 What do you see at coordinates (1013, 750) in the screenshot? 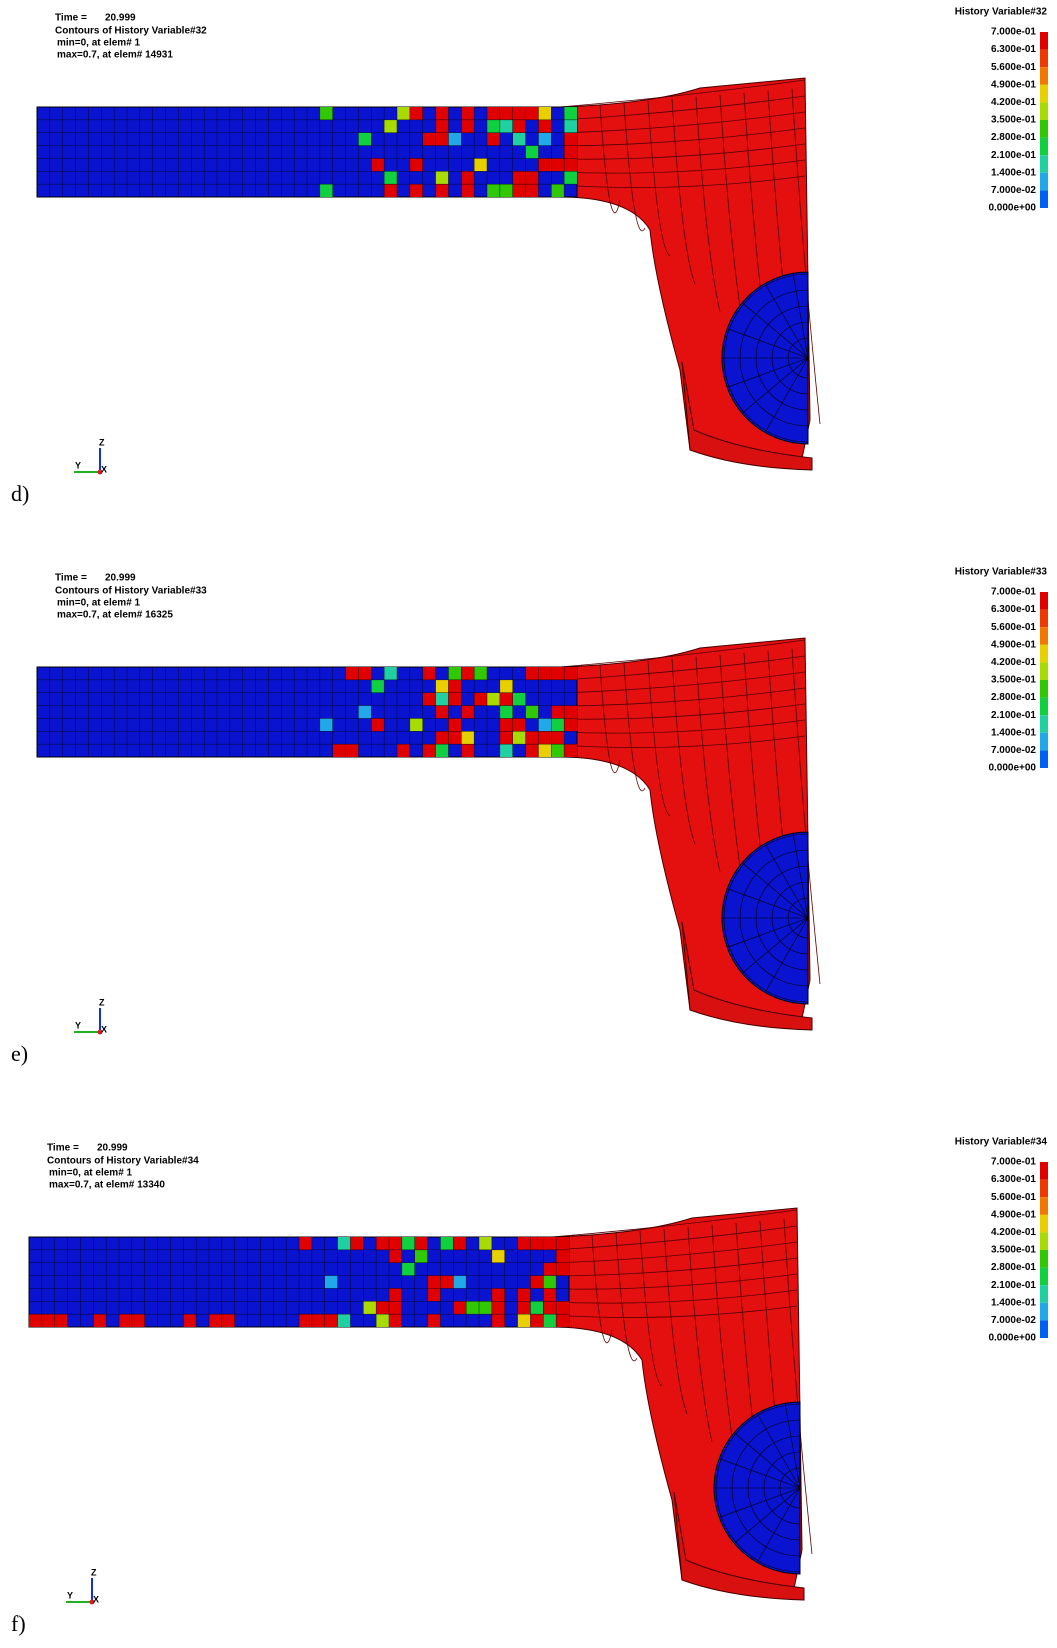
I see `legend-label: 7.000e-02` at bounding box center [1013, 750].